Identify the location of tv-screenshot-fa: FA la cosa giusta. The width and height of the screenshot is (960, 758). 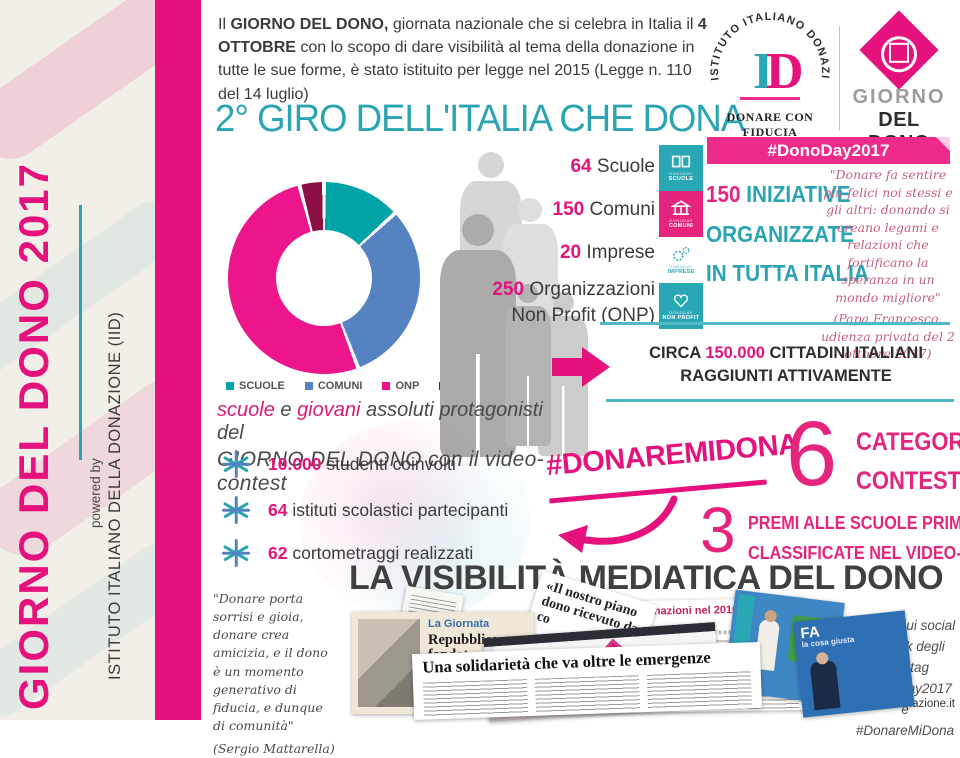
(854, 664).